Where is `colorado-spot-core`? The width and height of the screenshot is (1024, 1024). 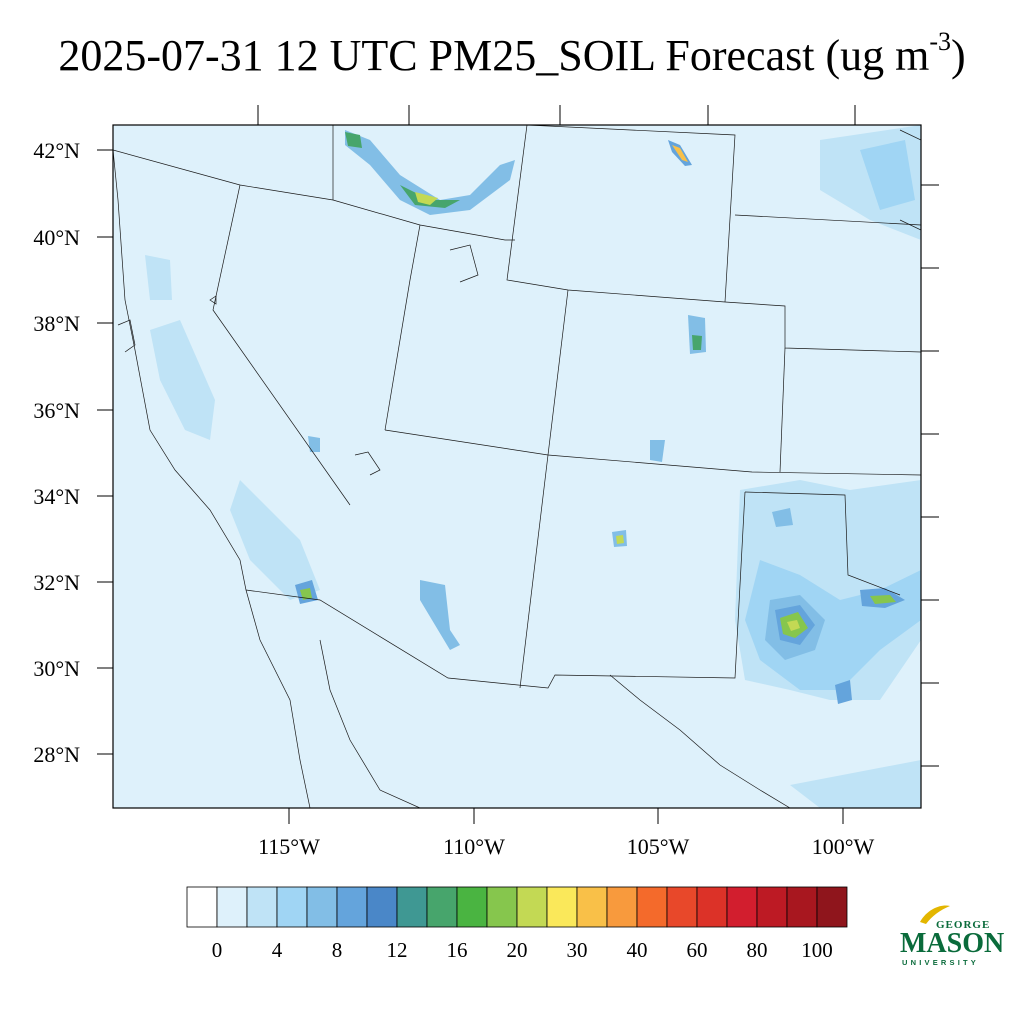
colorado-spot-core is located at coordinates (697, 342).